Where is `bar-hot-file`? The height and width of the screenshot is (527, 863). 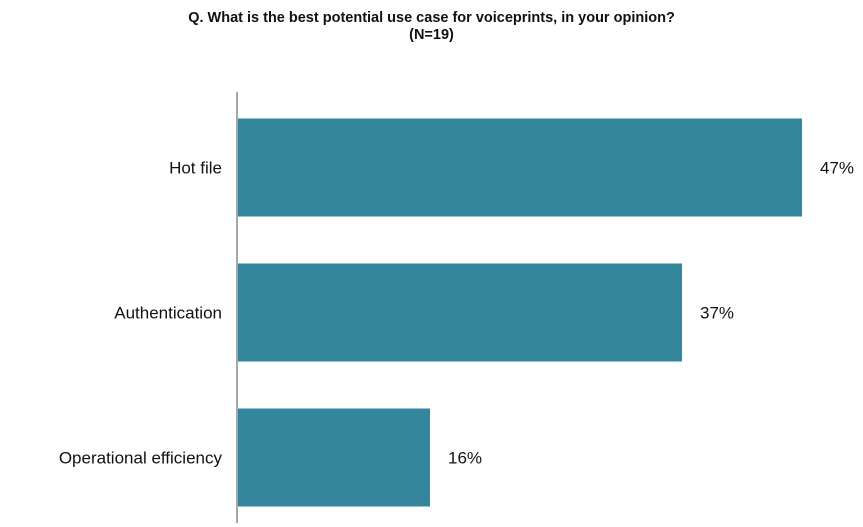 bar-hot-file is located at coordinates (520, 167).